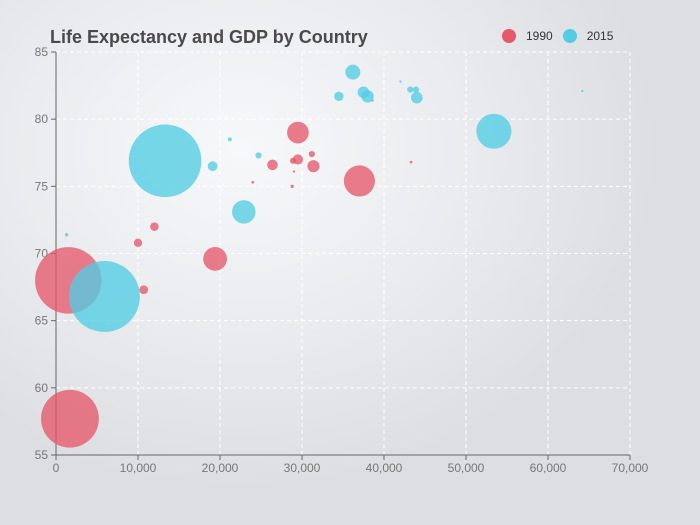 This screenshot has height=525, width=700. Describe the element at coordinates (466, 468) in the screenshot. I see `x-tick-label: 50,000` at that location.